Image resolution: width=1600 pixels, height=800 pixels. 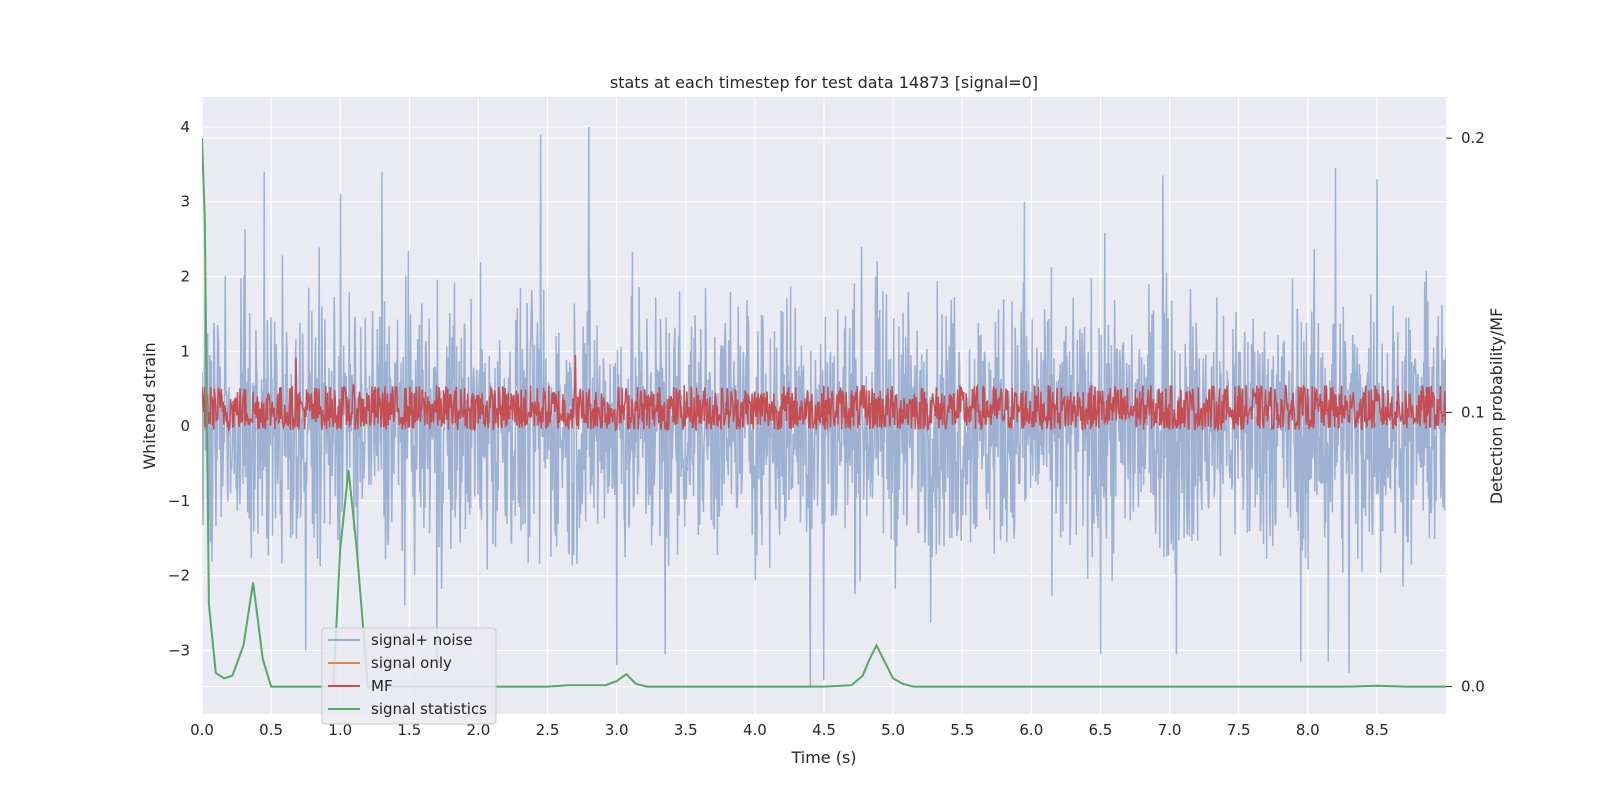 I want to click on y-tick-label: 3, so click(x=185, y=202).